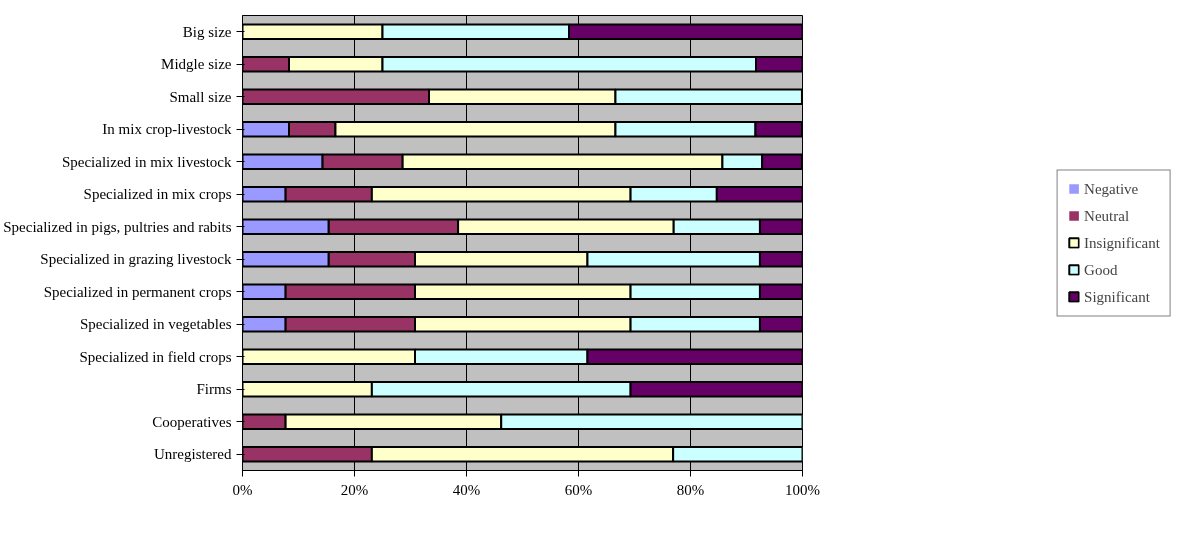  What do you see at coordinates (1111, 188) in the screenshot?
I see `legend-label: Negative` at bounding box center [1111, 188].